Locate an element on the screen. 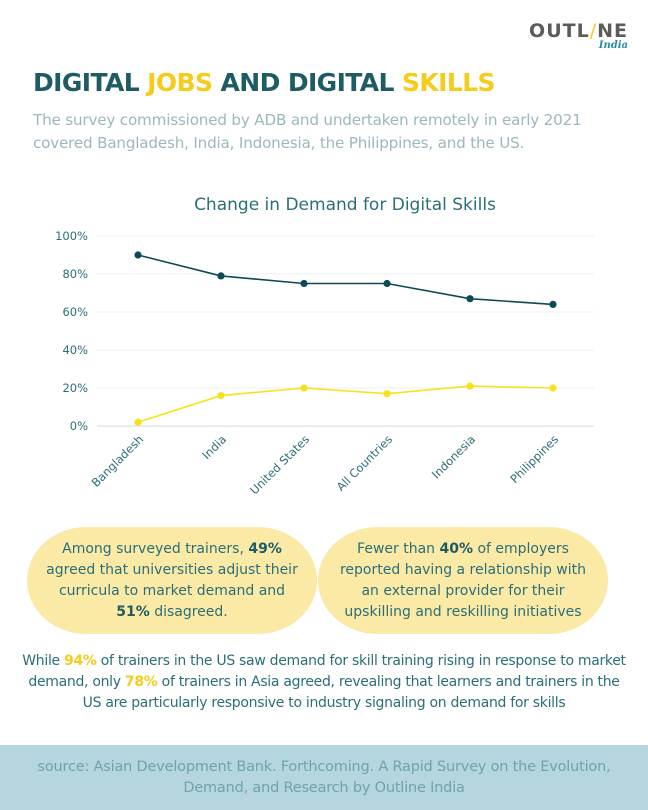 The width and height of the screenshot is (648, 810). logo-slash: / is located at coordinates (593, 31).